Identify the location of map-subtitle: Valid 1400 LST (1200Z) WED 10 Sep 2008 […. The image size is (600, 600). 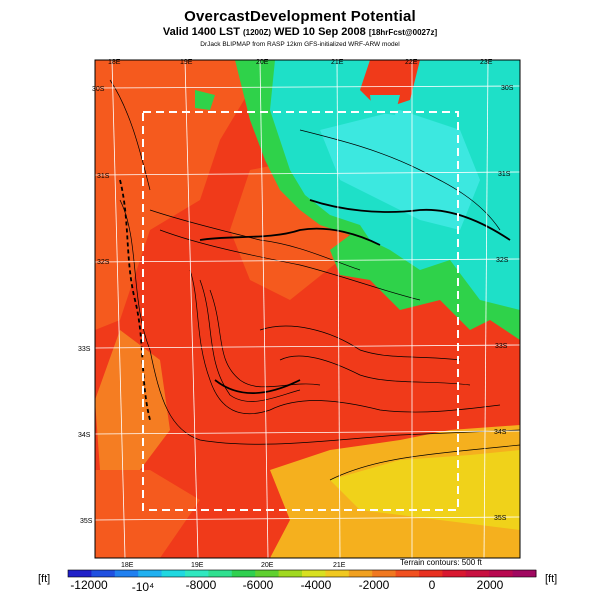
(300, 32).